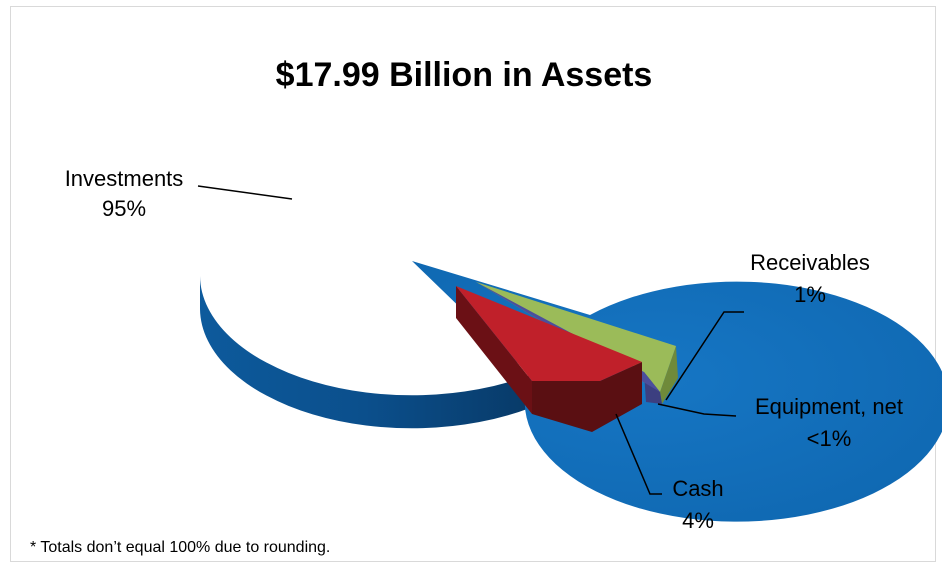 The height and width of the screenshot is (569, 942). I want to click on label-receivables-percent: 1%, so click(810, 294).